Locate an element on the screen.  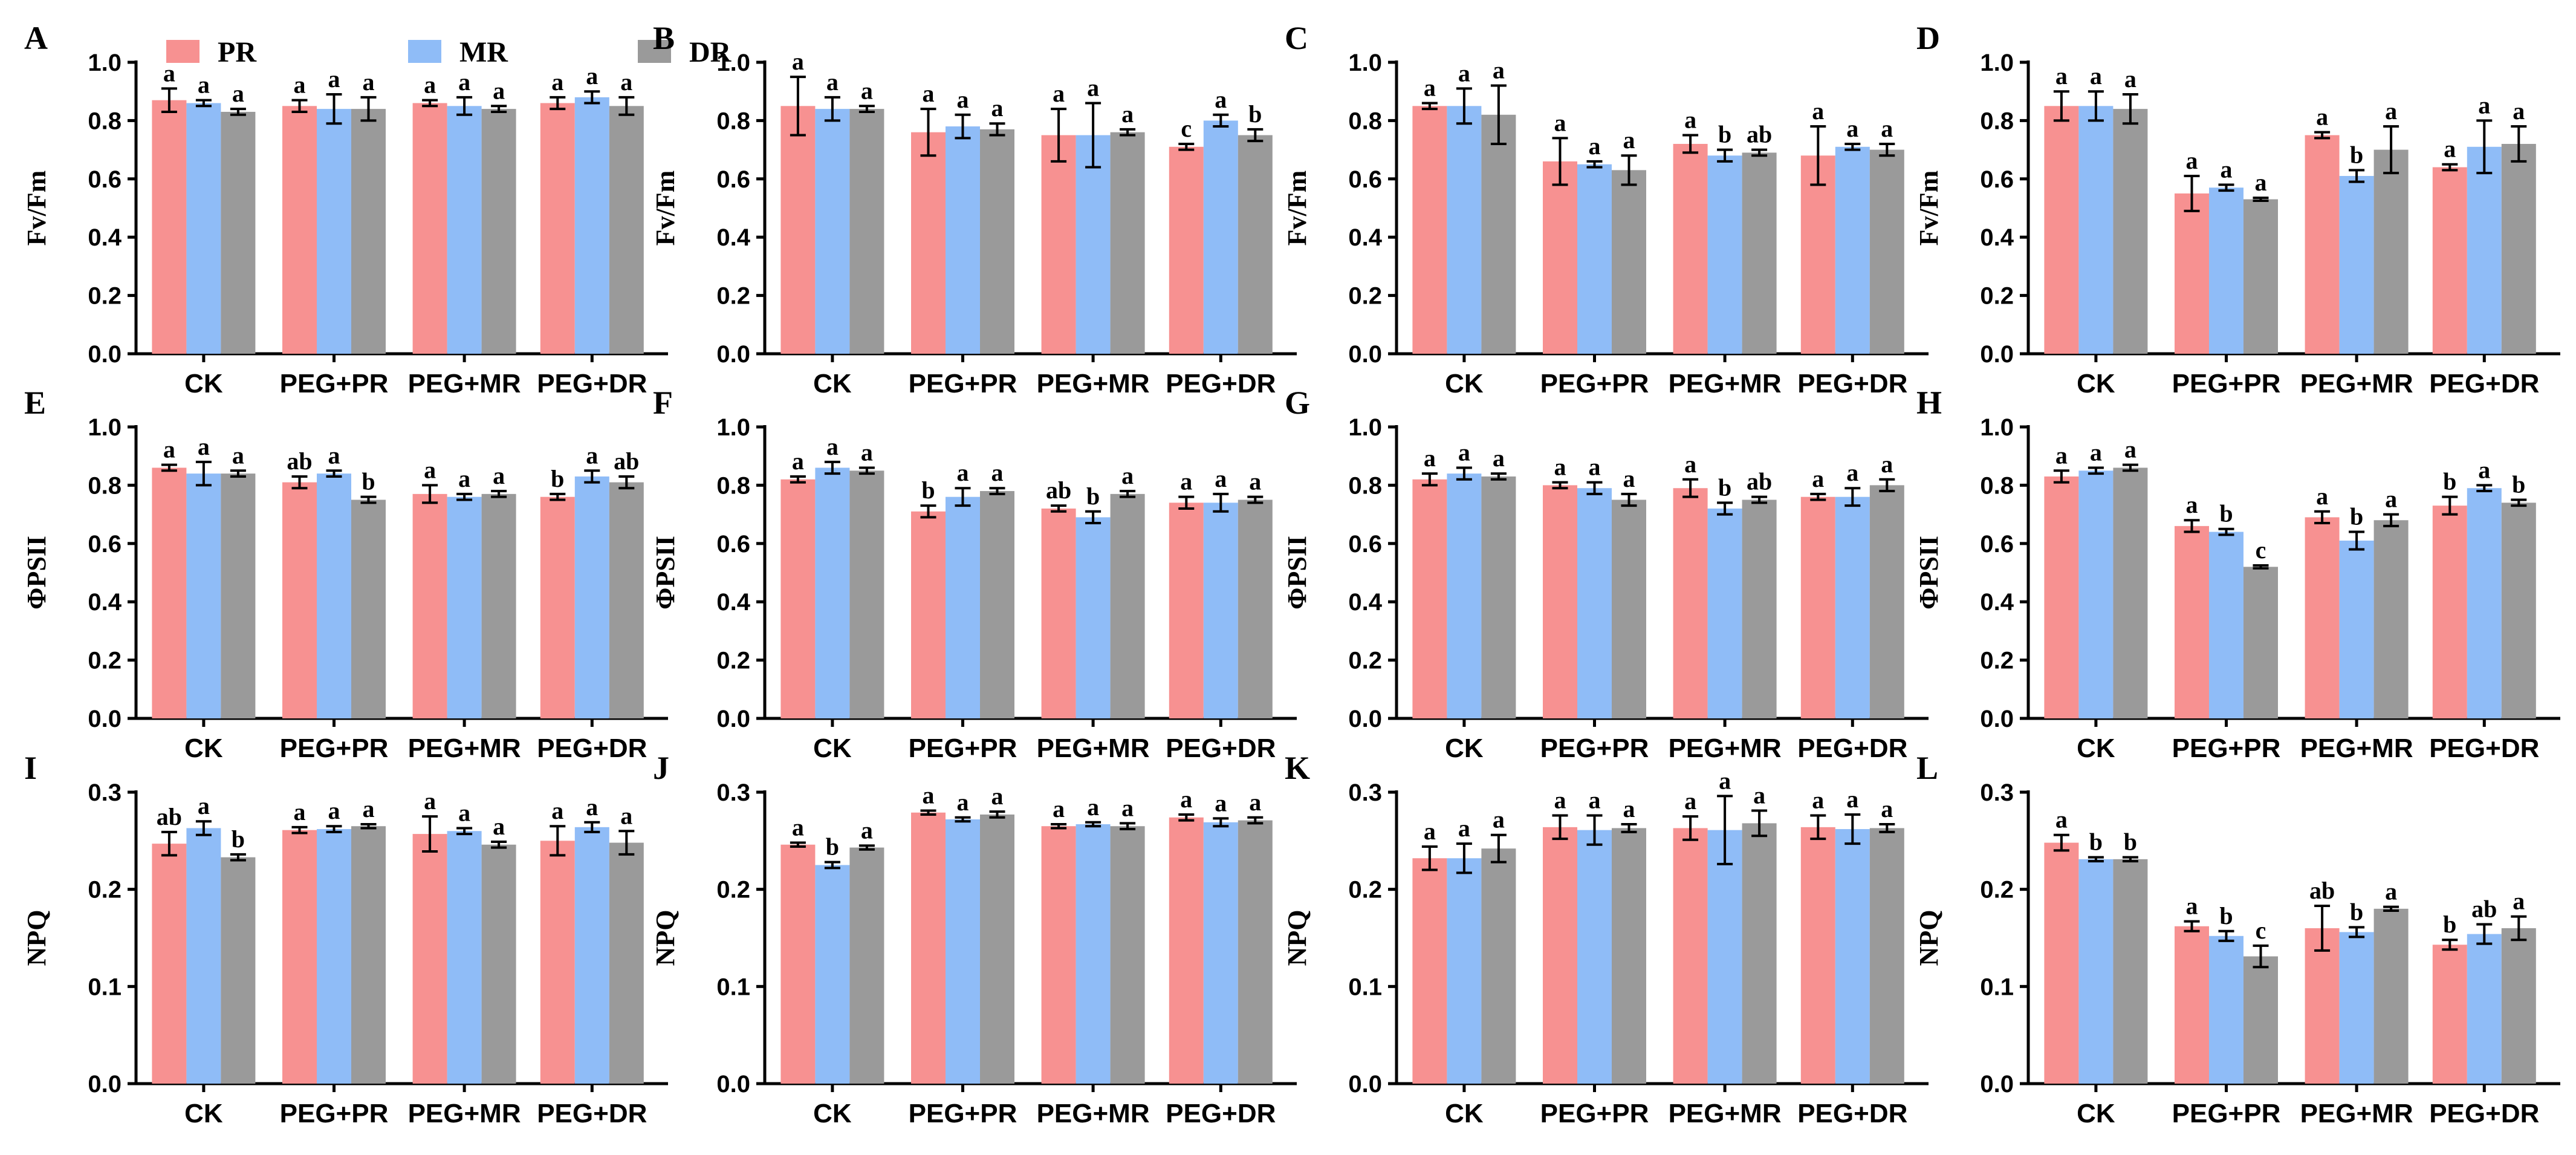
legend: PR MR DR is located at coordinates (449, 52).